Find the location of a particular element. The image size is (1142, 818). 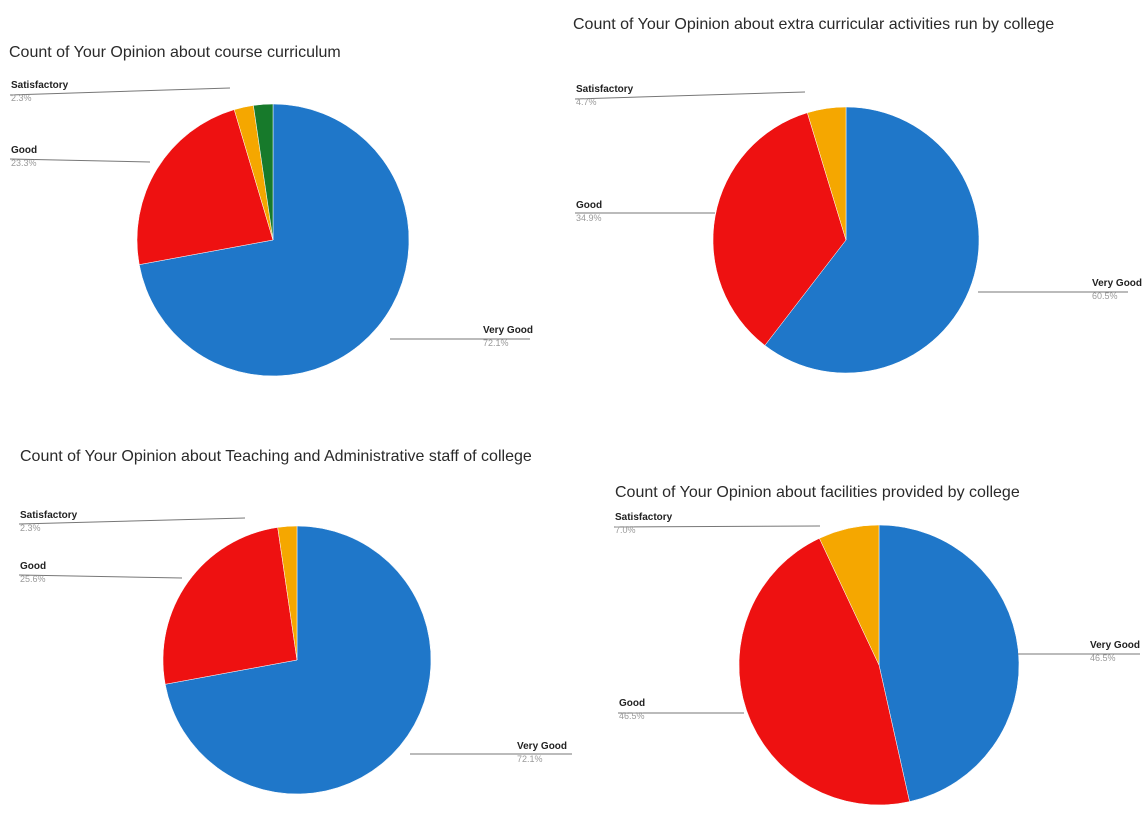

pie-slice-other is located at coordinates (263, 172).